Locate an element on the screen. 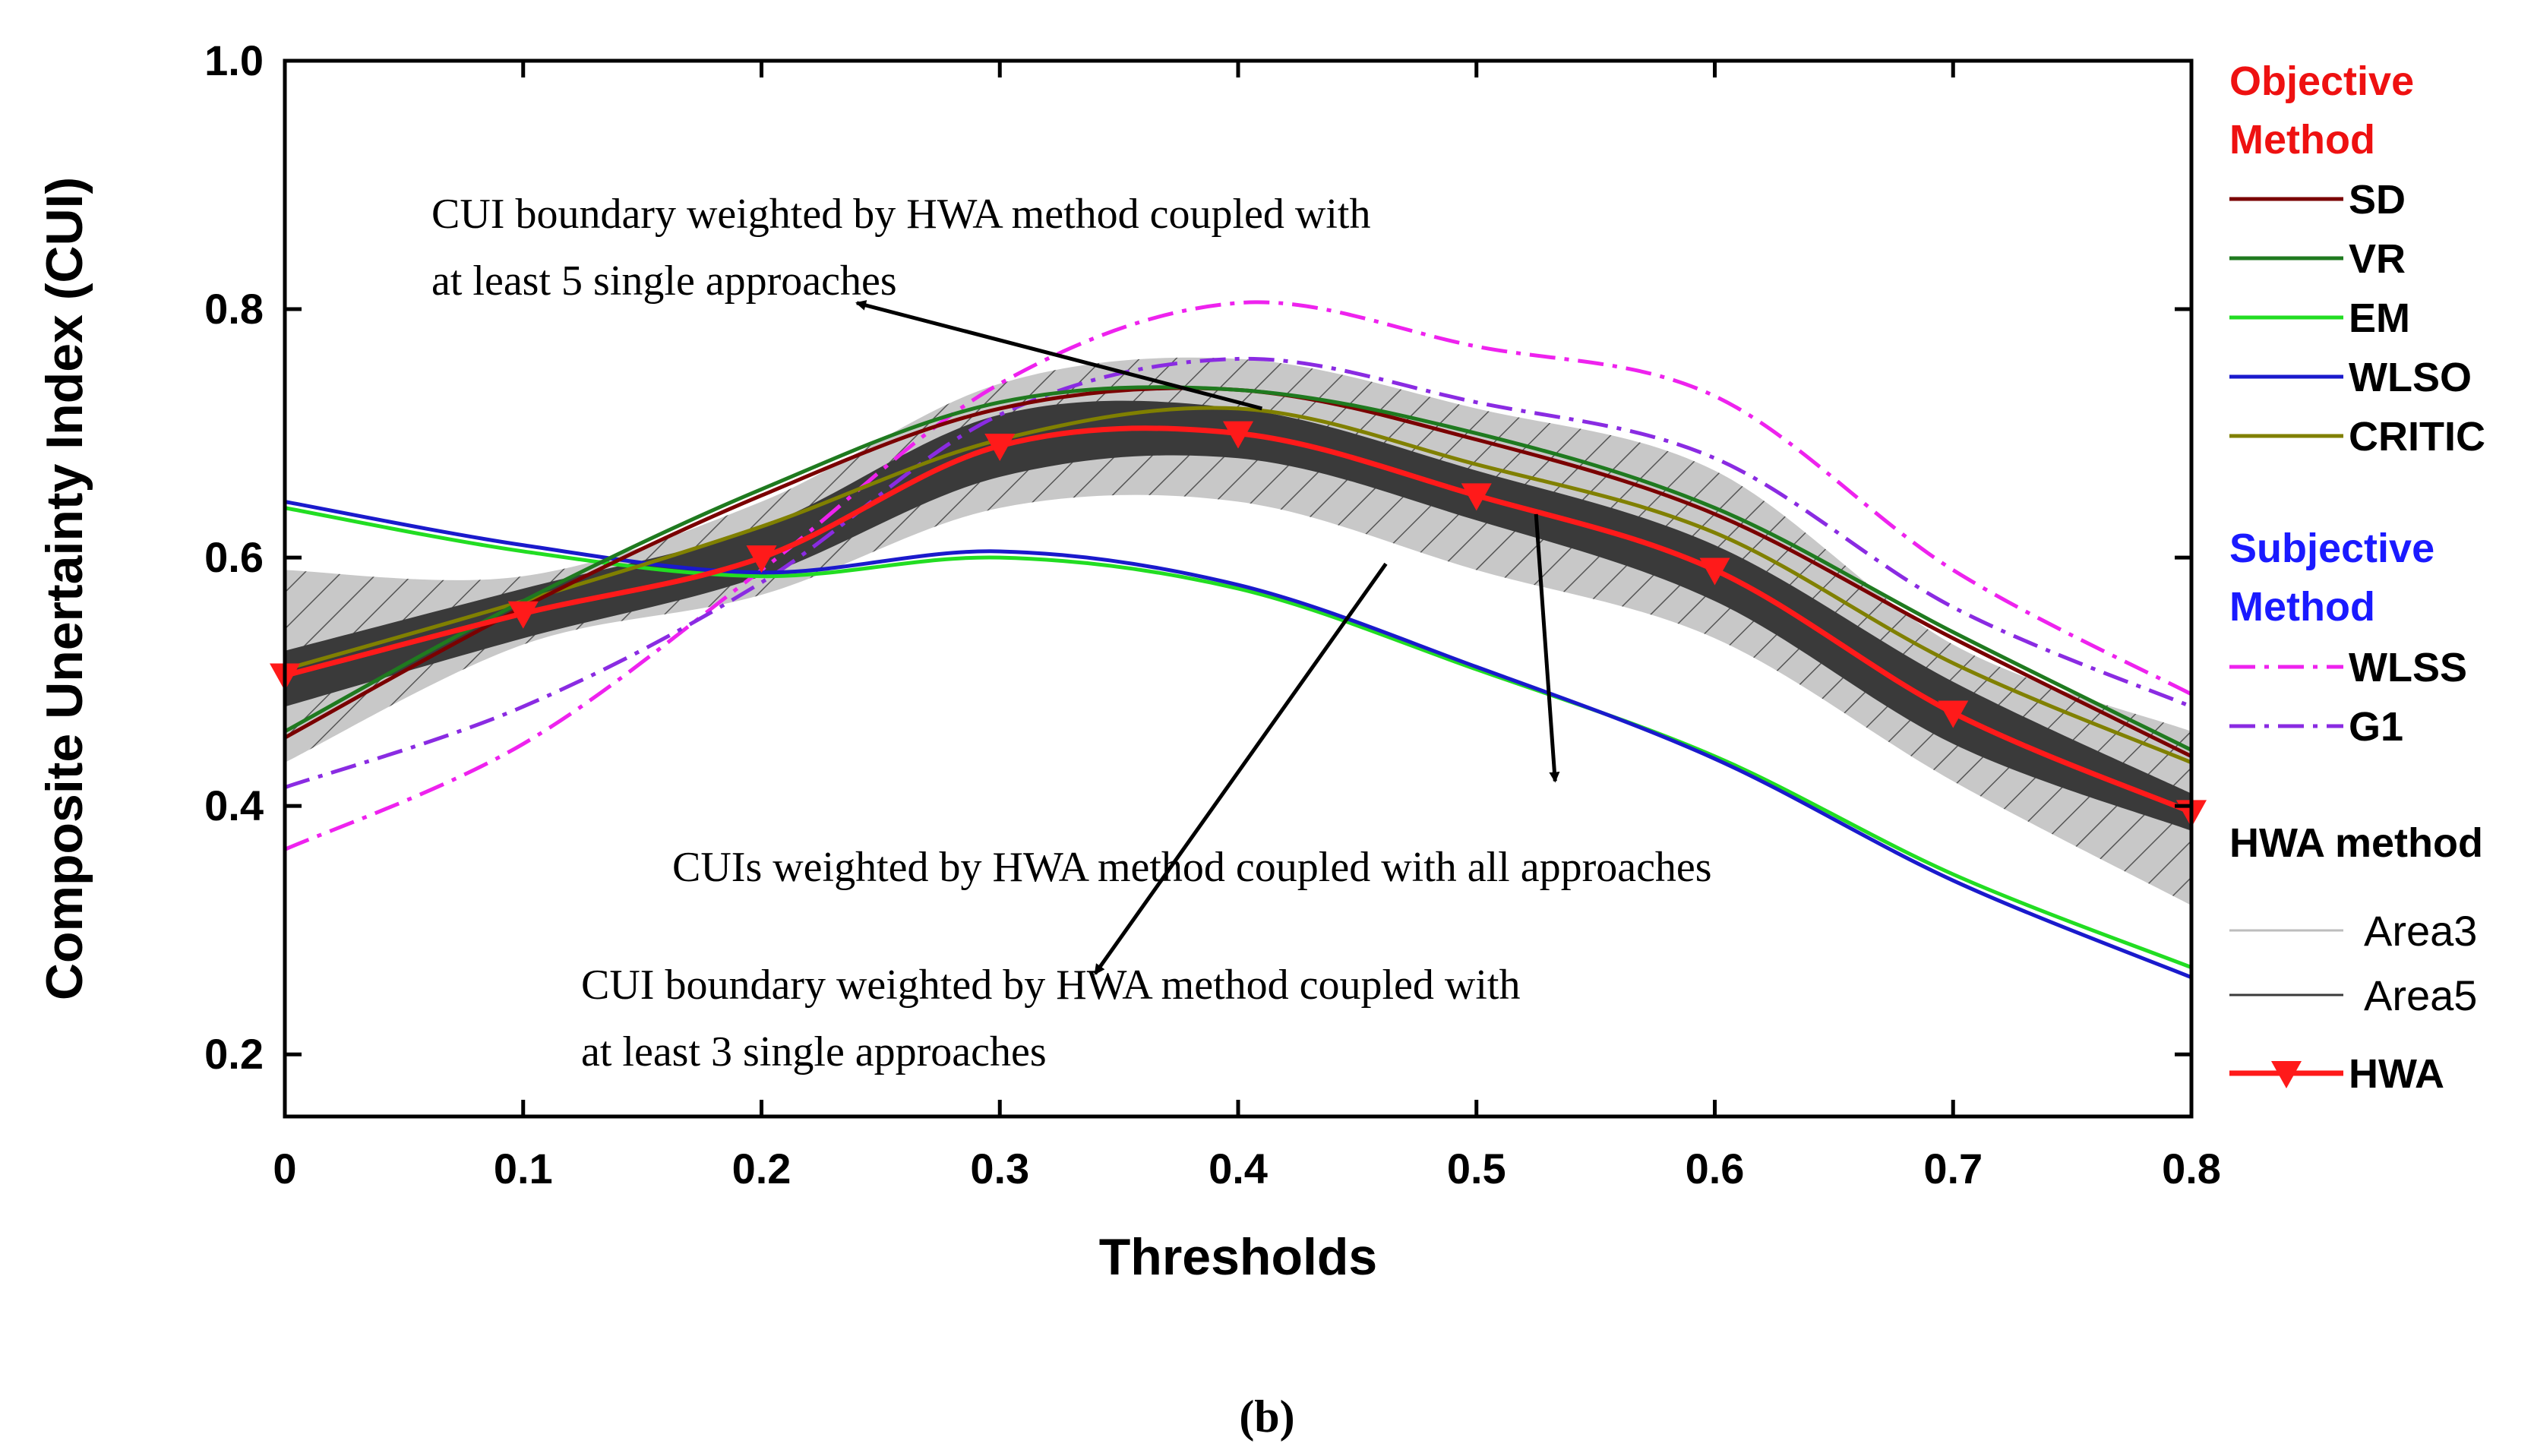 The height and width of the screenshot is (1456, 2534). legend-label-hwa: HWA is located at coordinates (2397, 1074).